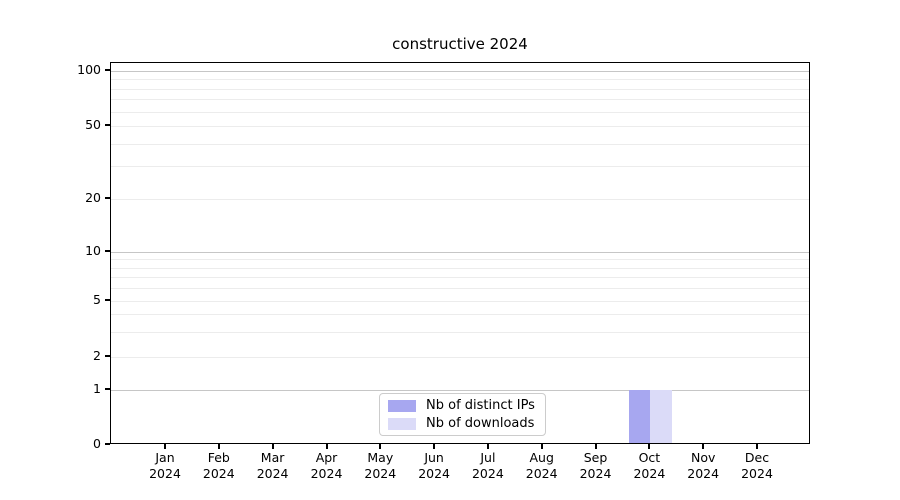  What do you see at coordinates (703, 457) in the screenshot?
I see `x-tick-month: Nov` at bounding box center [703, 457].